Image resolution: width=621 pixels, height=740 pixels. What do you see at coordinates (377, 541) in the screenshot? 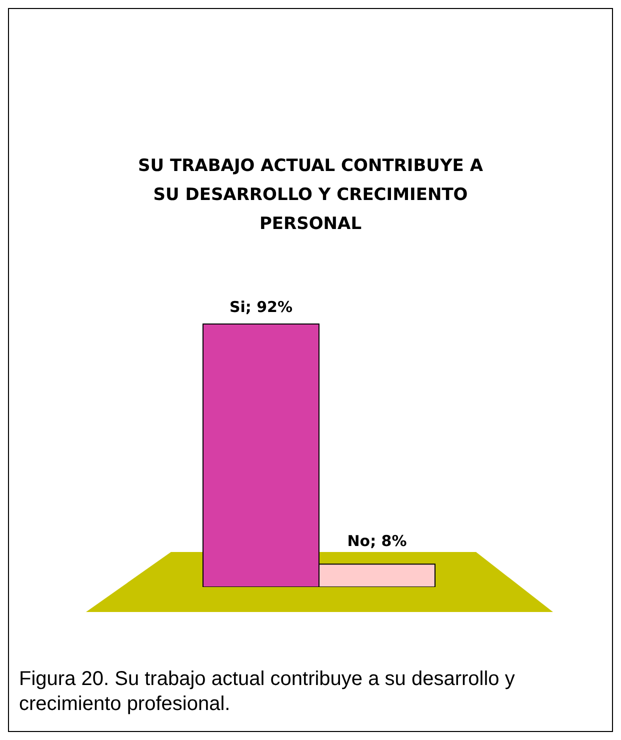
I see `data-label: No; 8%` at bounding box center [377, 541].